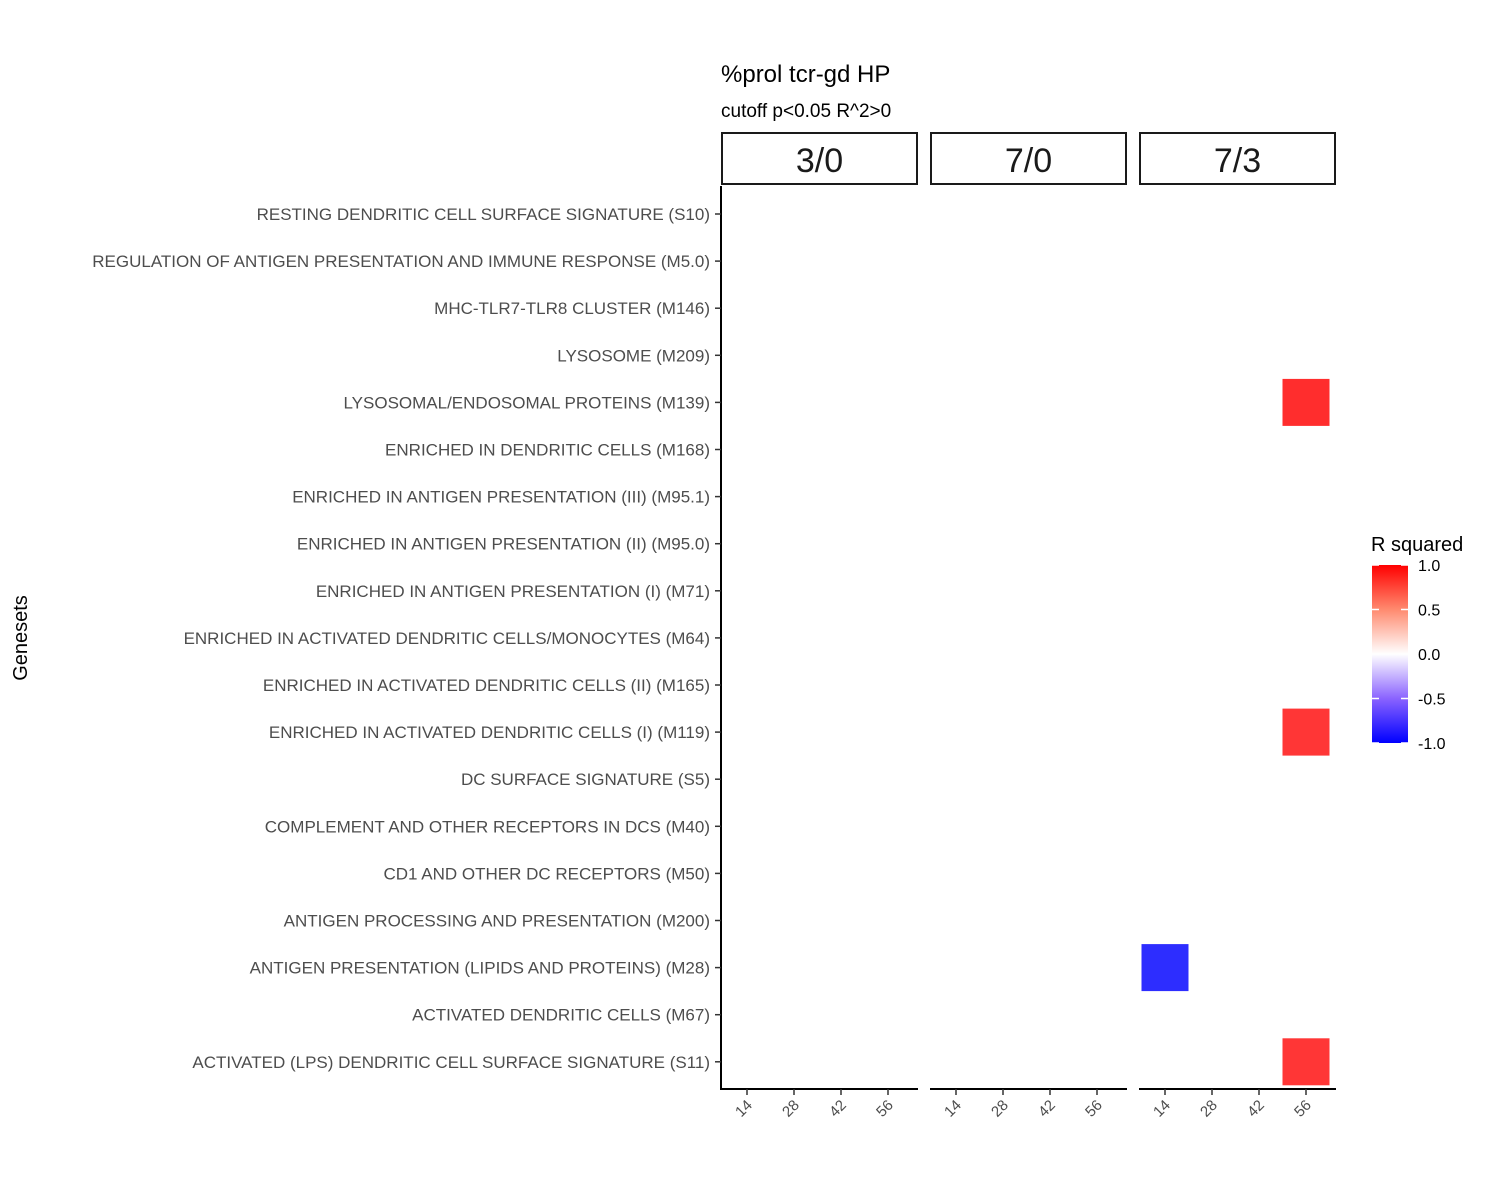 This screenshot has height=1200, width=1500. What do you see at coordinates (805, 74) in the screenshot?
I see `chart-title: %prol tcr-gd HP` at bounding box center [805, 74].